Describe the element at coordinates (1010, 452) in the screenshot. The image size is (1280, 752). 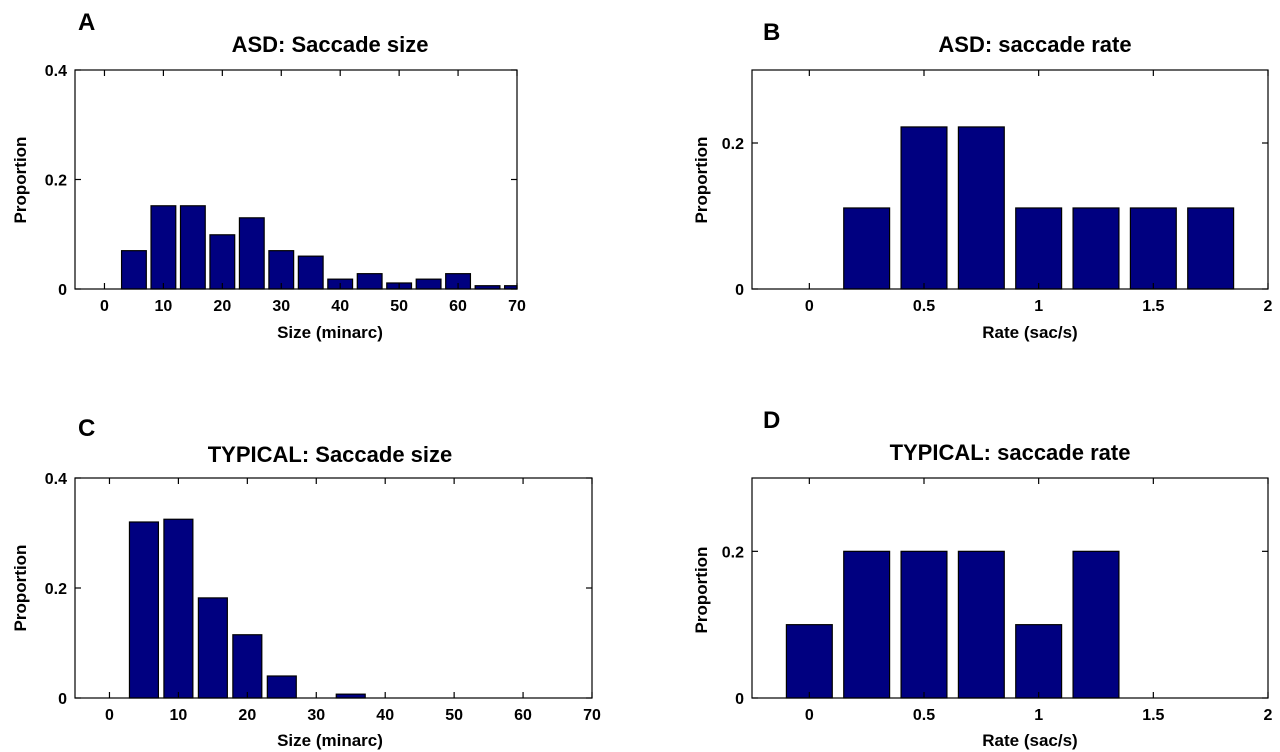
I see `panel-d-title: TYPICAL: saccade rate` at that location.